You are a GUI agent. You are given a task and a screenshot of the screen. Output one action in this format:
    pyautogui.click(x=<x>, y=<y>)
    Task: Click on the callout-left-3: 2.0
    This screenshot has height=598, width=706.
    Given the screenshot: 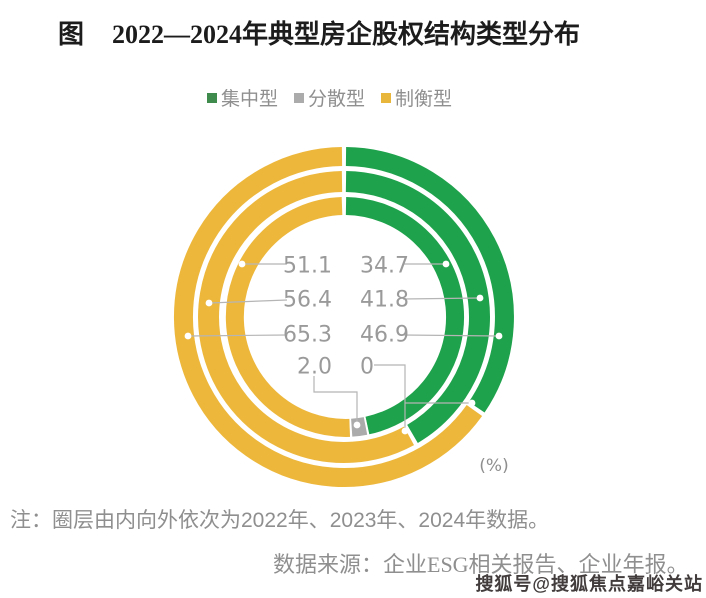 What is the action you would take?
    pyautogui.click(x=314, y=367)
    